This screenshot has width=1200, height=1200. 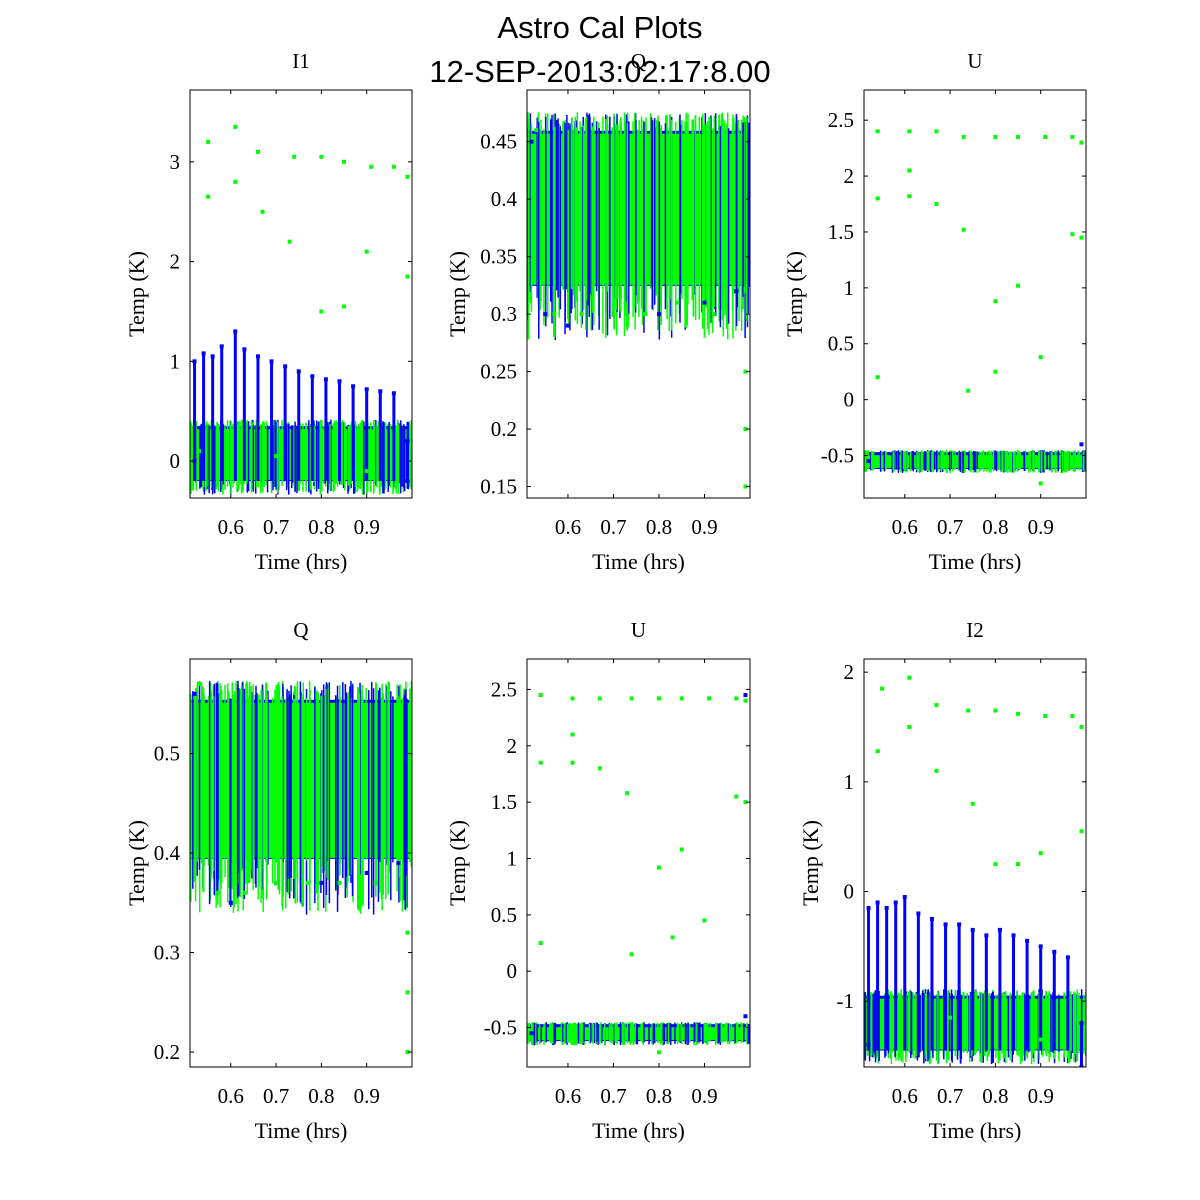 What do you see at coordinates (841, 344) in the screenshot?
I see `y-tick-label: 0.5` at bounding box center [841, 344].